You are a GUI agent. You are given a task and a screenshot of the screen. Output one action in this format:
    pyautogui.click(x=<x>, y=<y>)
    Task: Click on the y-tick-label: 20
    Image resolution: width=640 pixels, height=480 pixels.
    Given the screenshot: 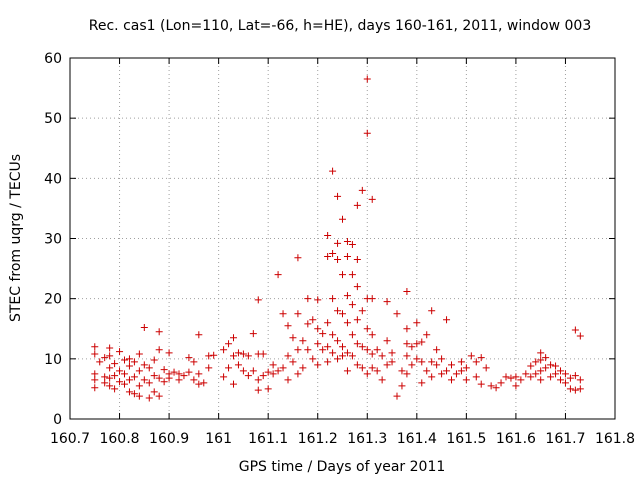 What is the action you would take?
    pyautogui.click(x=53, y=300)
    